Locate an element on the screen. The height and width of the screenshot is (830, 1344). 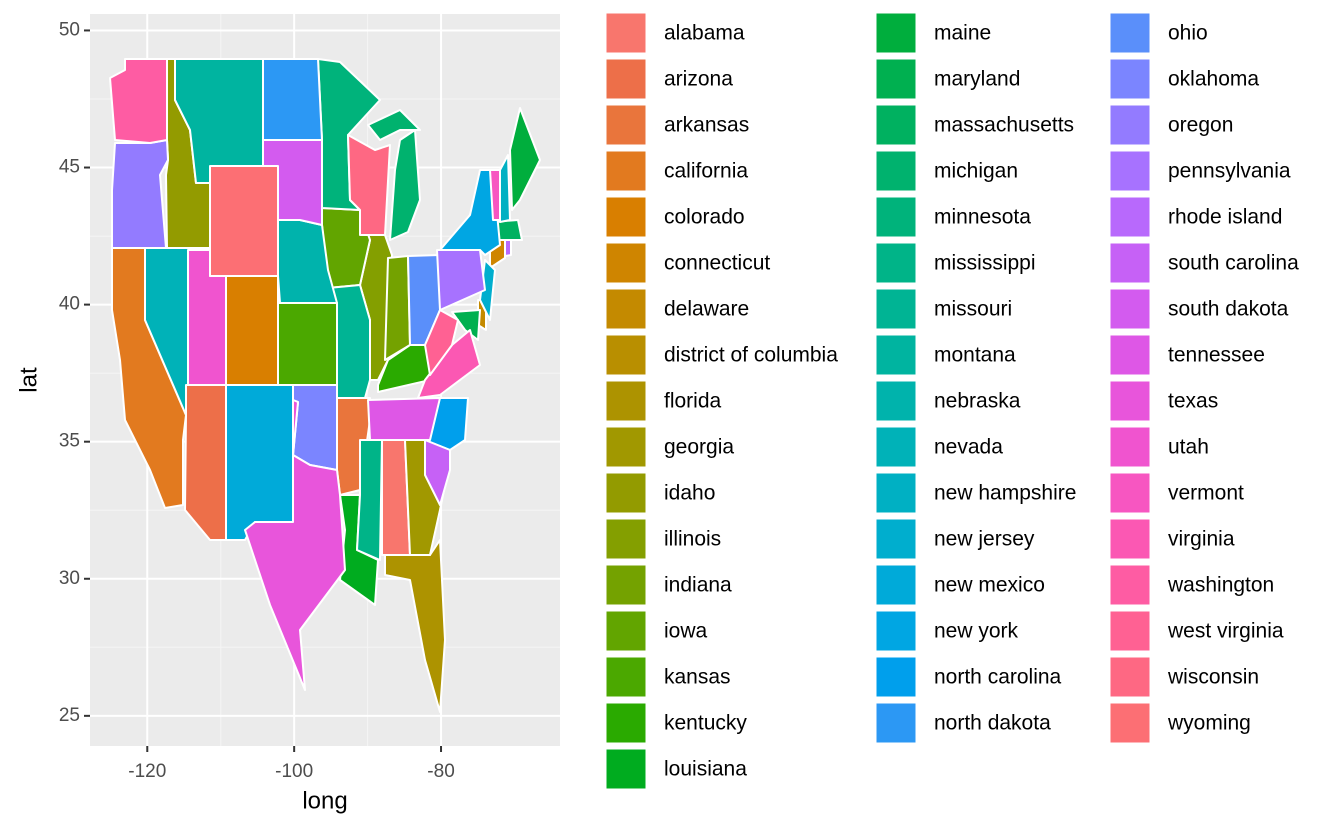
legend-label: tennessee is located at coordinates (1216, 355).